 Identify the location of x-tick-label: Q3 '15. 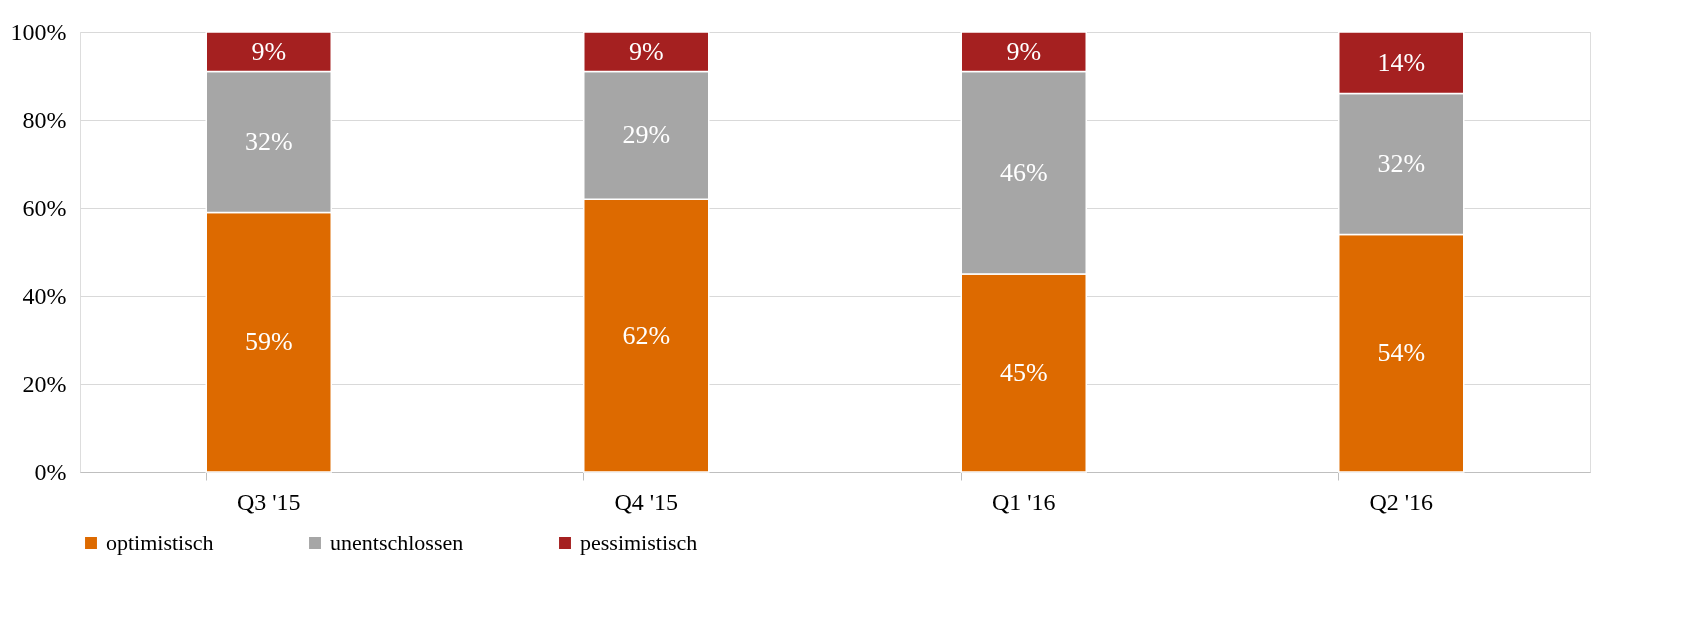
(268, 501).